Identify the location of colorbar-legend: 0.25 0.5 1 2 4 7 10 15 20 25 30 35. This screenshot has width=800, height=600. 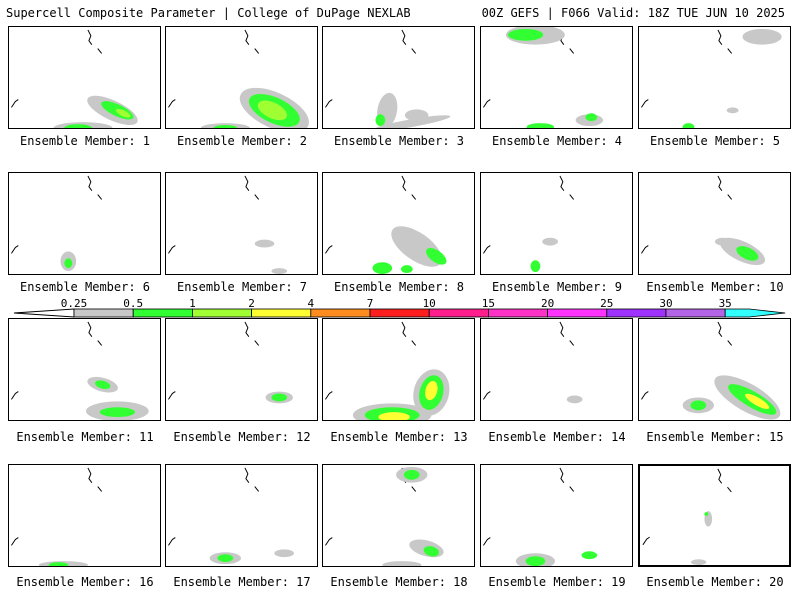
(400, 309).